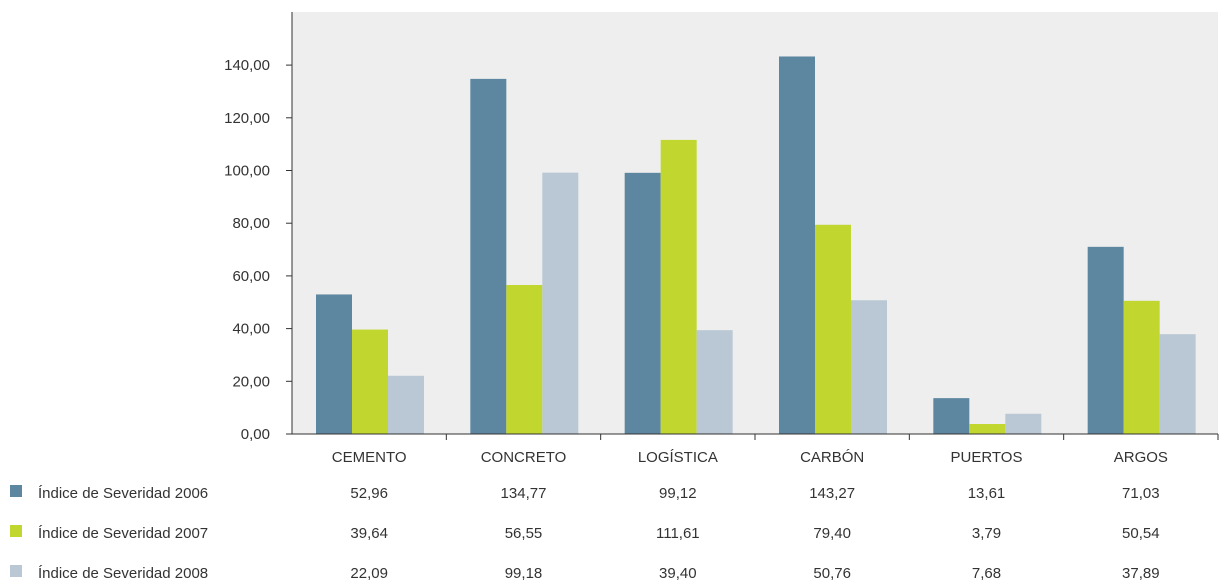  What do you see at coordinates (247, 118) in the screenshot?
I see `y-tick-label: 120,00` at bounding box center [247, 118].